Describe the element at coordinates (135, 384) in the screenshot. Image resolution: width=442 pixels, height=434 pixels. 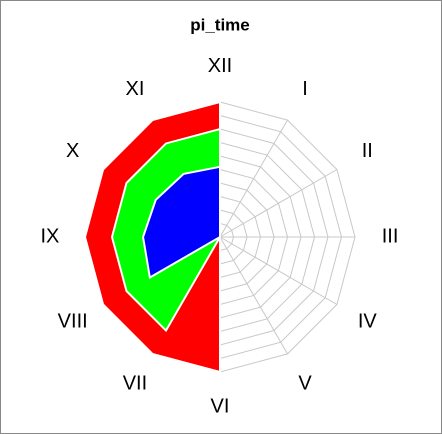
I see `category-label: VII` at that location.